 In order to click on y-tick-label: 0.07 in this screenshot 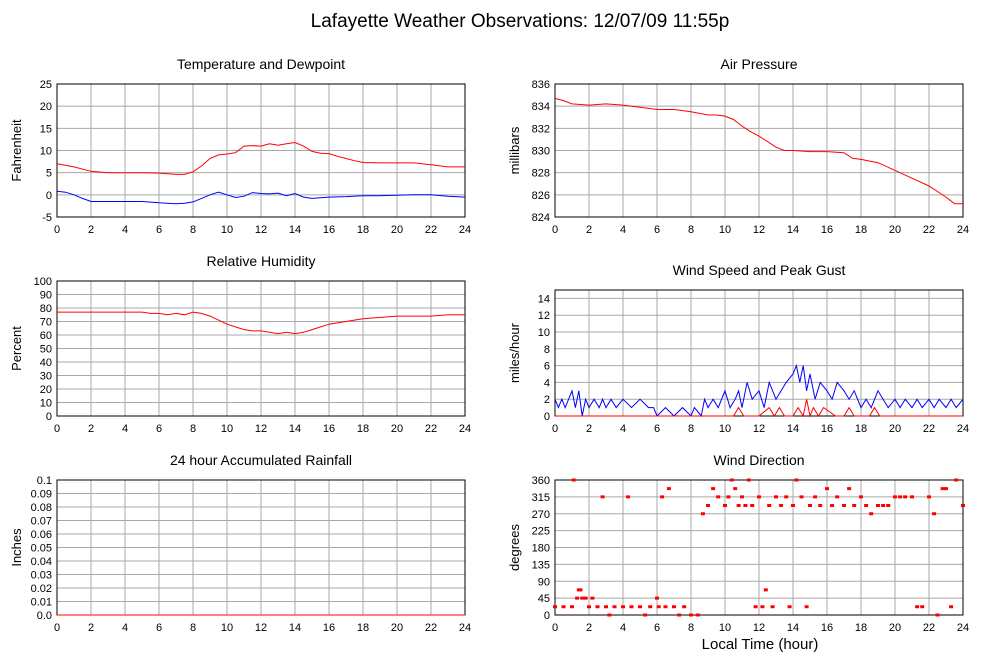, I will do `click(41, 522)`.